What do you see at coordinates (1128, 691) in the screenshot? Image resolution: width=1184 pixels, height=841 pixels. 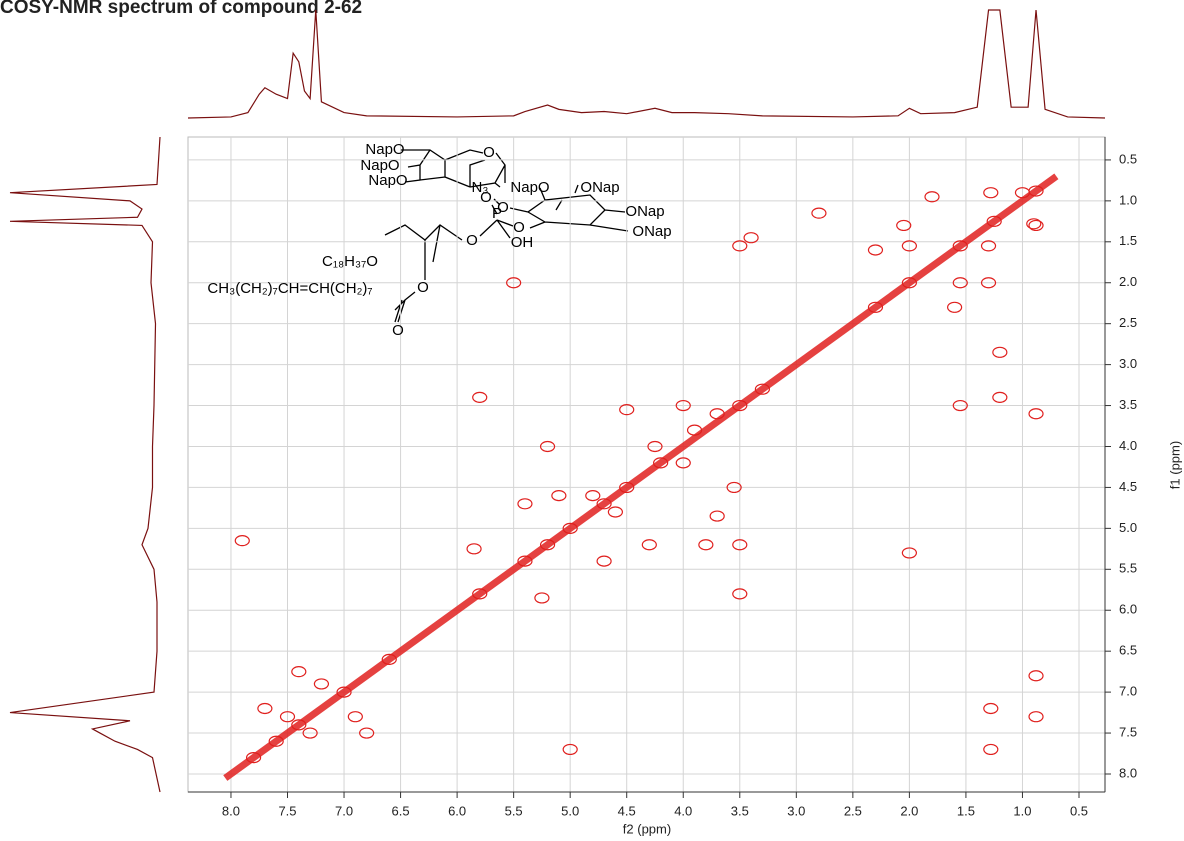 I see `y-tick-label: 7.0` at bounding box center [1128, 691].